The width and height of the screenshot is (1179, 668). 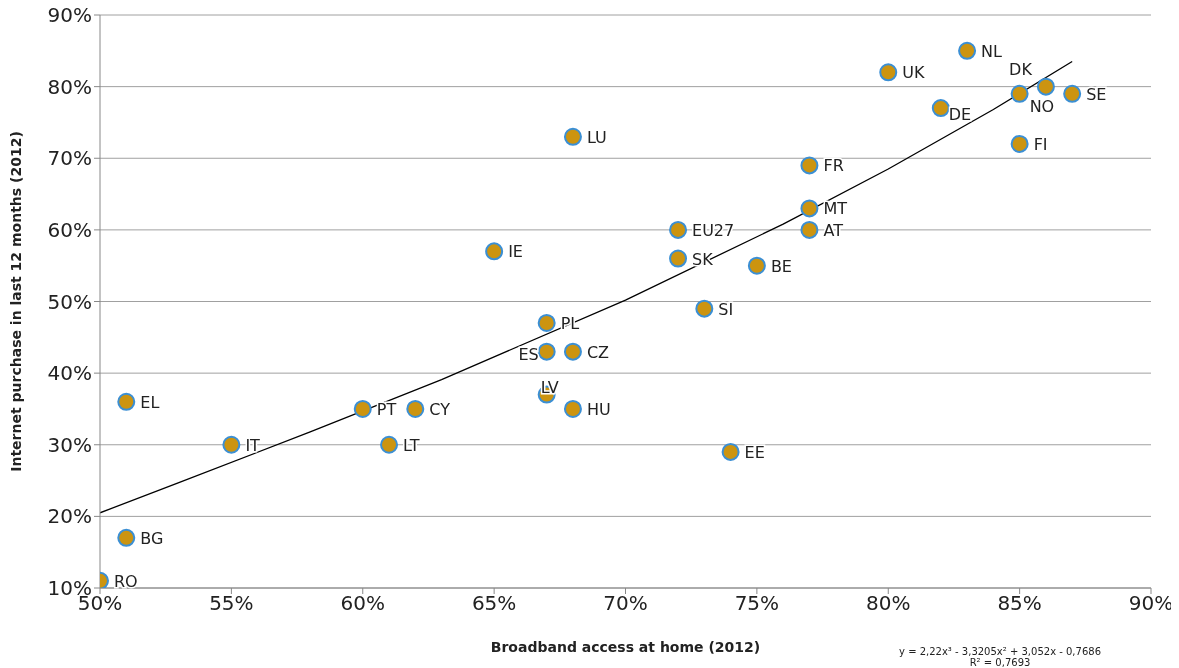 I want to click on annotation: MT, so click(x=835, y=209).